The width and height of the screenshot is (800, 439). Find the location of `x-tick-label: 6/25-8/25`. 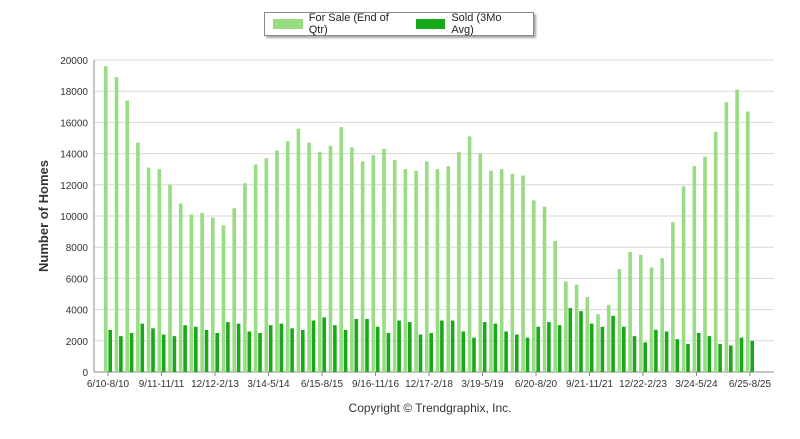

x-tick-label: 6/25-8/25 is located at coordinates (750, 384).